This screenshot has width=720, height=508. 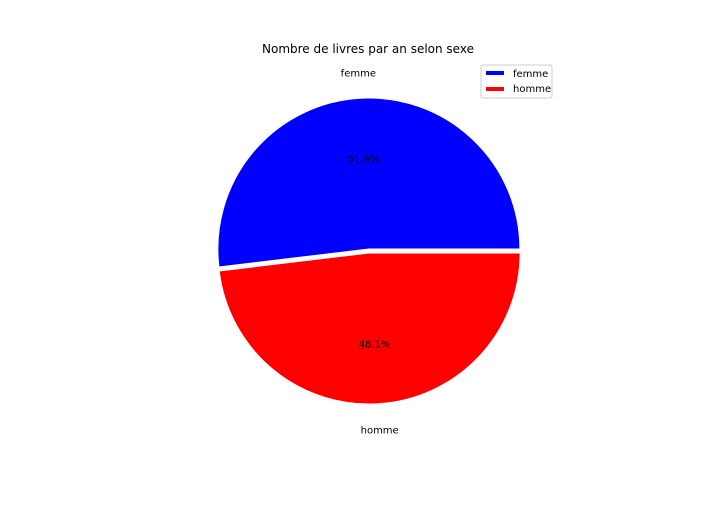 What do you see at coordinates (495, 89) in the screenshot?
I see `legend-swatch-homme` at bounding box center [495, 89].